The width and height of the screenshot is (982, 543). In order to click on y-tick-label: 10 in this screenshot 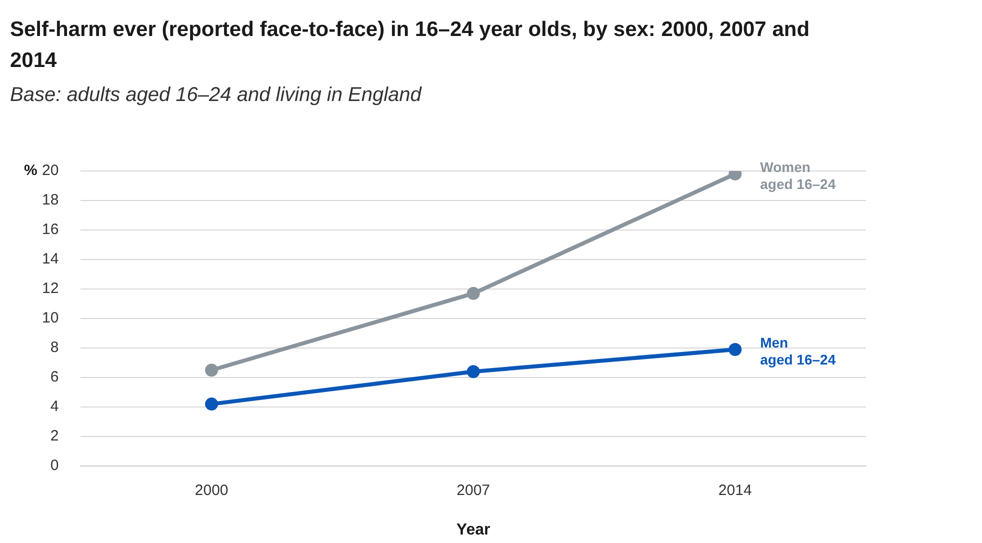, I will do `click(50, 318)`.